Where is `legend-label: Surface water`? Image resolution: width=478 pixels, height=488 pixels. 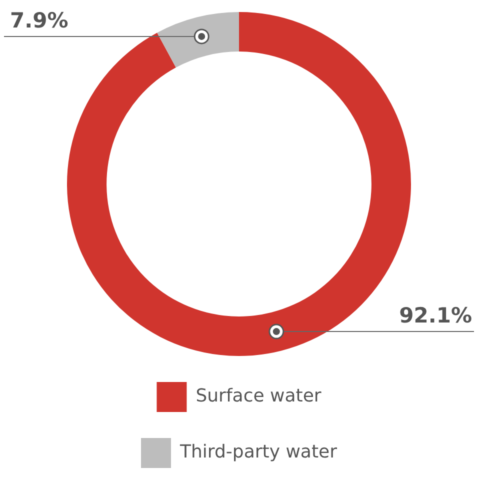
legend-label: Surface water is located at coordinates (259, 396).